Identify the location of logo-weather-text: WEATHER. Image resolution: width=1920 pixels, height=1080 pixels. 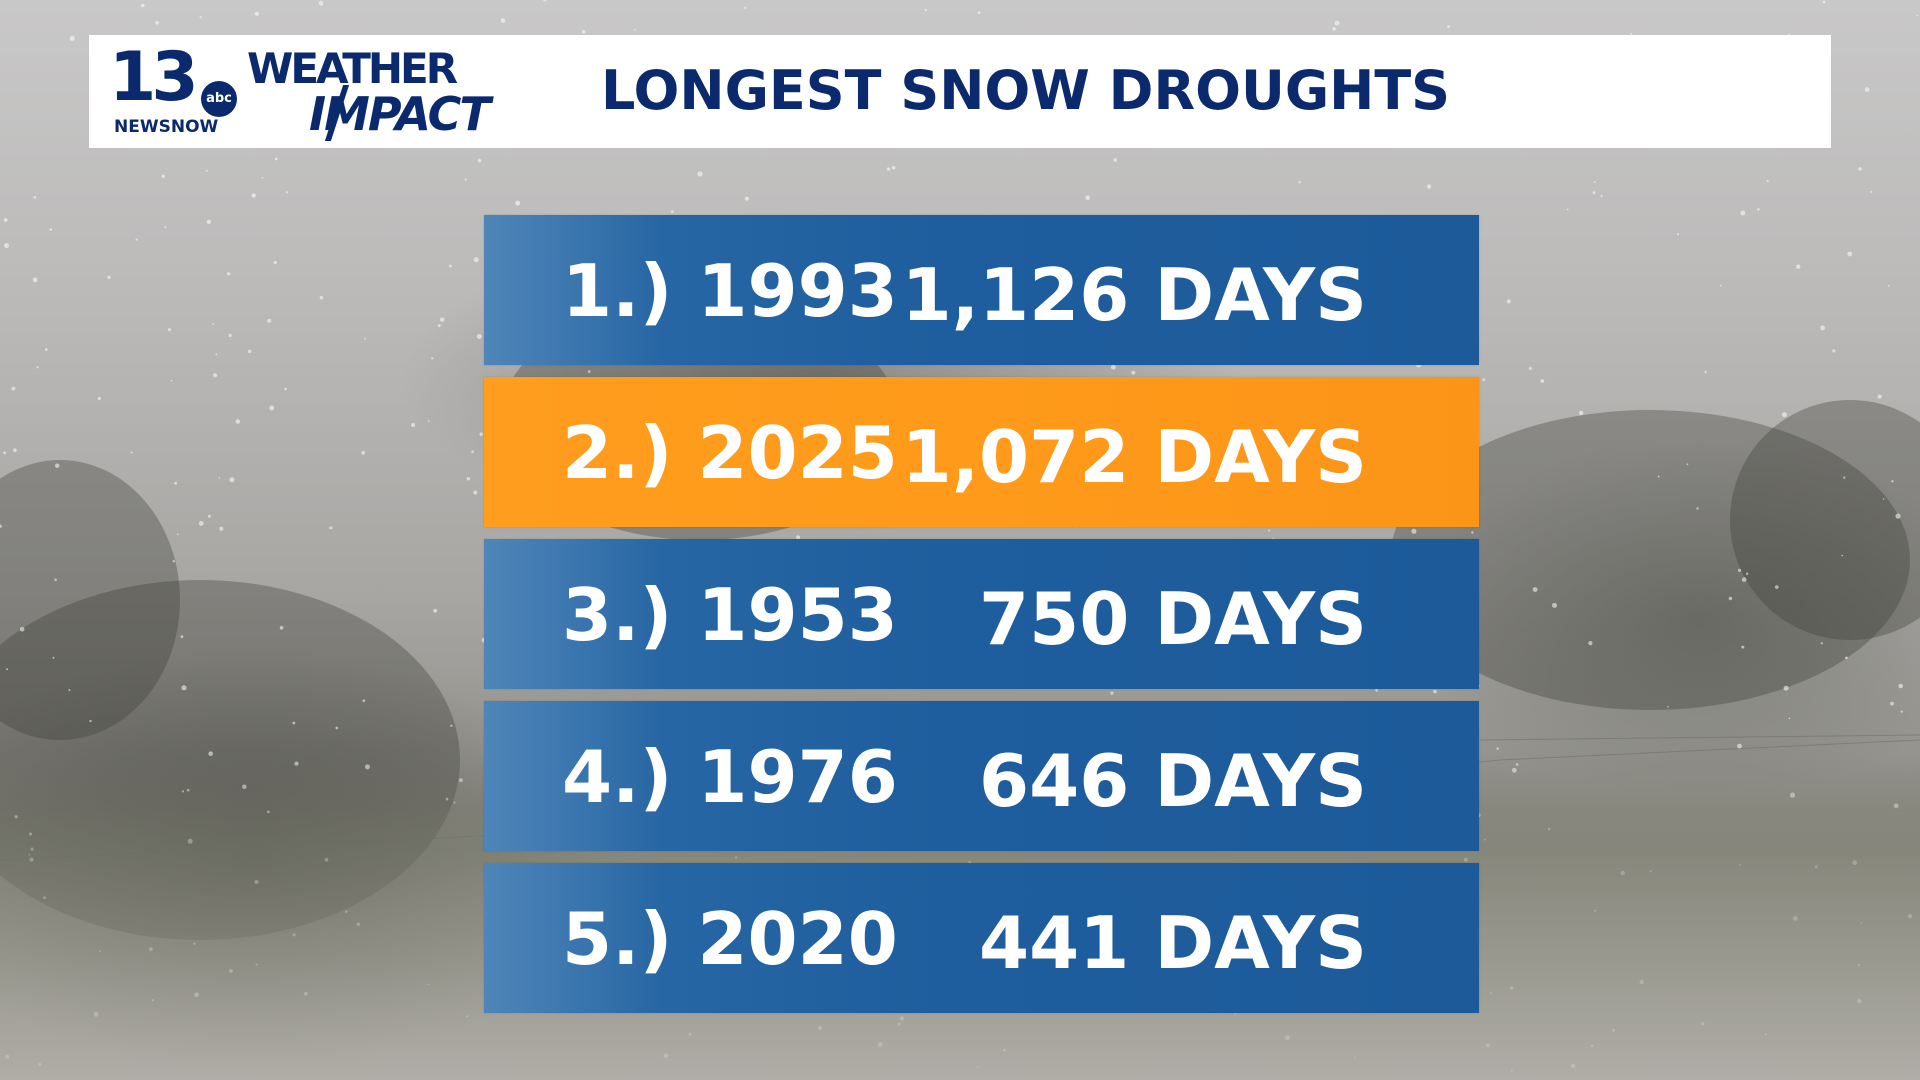
(352, 68).